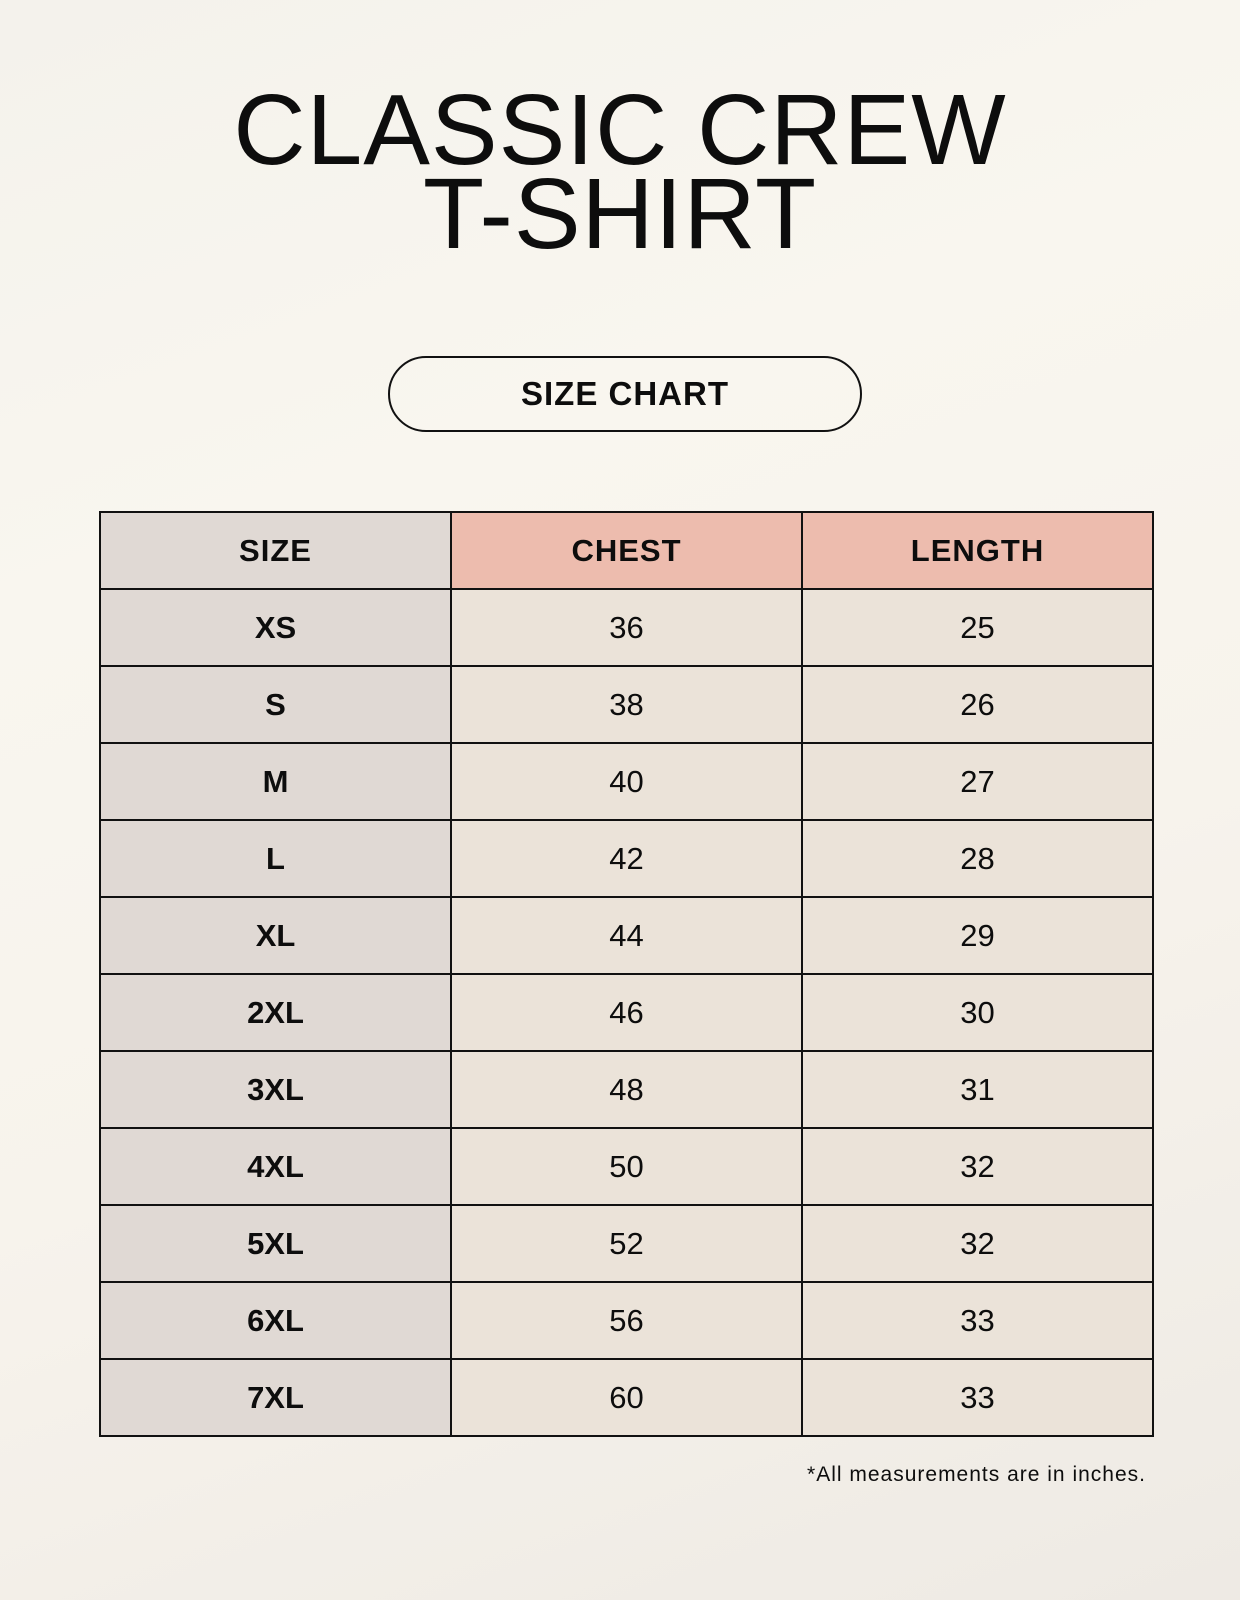 The height and width of the screenshot is (1600, 1240). I want to click on cell-chest: 52, so click(626, 1243).